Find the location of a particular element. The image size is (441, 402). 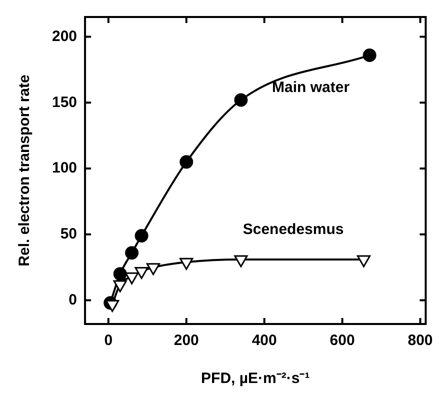

y-axis-title: Rel. electron transport rate is located at coordinates (25, 170).